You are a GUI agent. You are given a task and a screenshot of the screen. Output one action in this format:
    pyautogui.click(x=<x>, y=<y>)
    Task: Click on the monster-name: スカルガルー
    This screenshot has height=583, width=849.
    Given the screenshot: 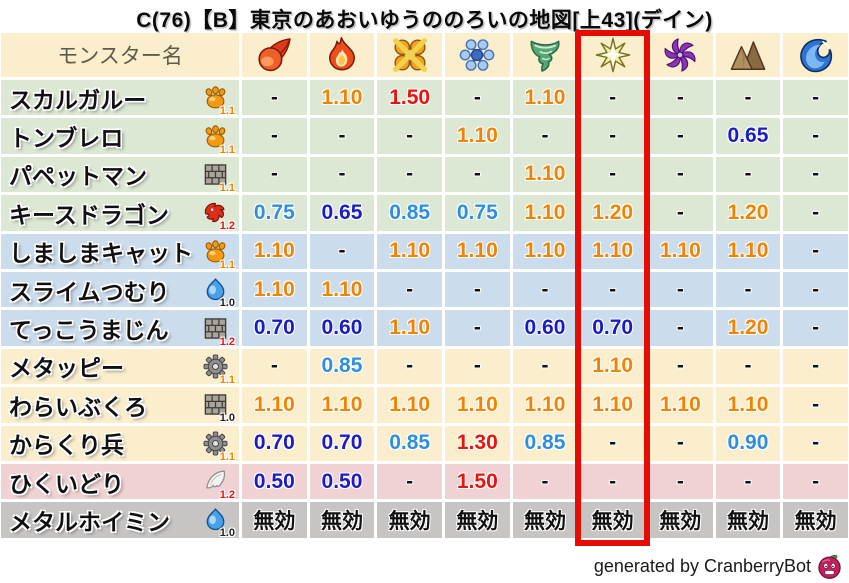 What is the action you would take?
    pyautogui.click(x=78, y=99)
    